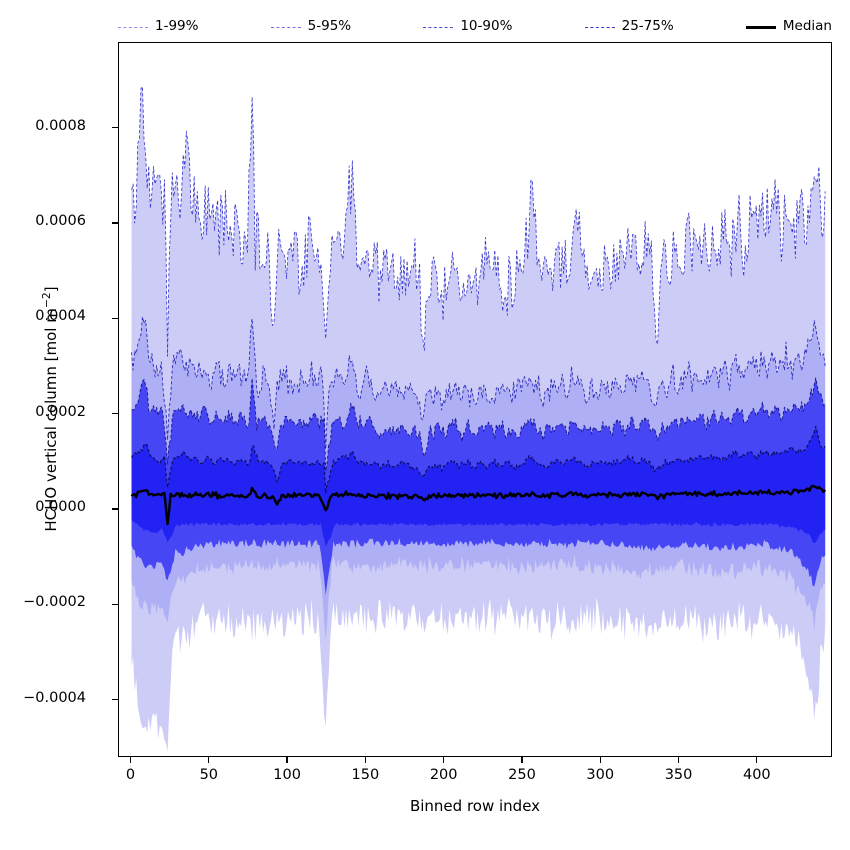 This screenshot has width=850, height=850. I want to click on x-tick-label: 50, so click(209, 775).